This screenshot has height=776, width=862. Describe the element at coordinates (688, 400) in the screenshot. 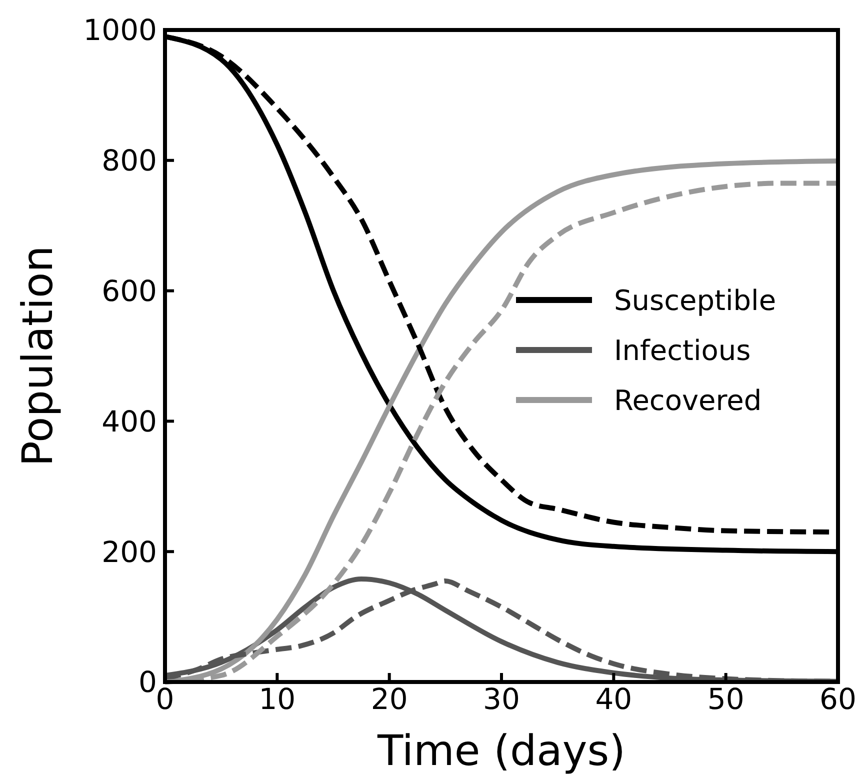

I see `legend-label: Recovered` at that location.